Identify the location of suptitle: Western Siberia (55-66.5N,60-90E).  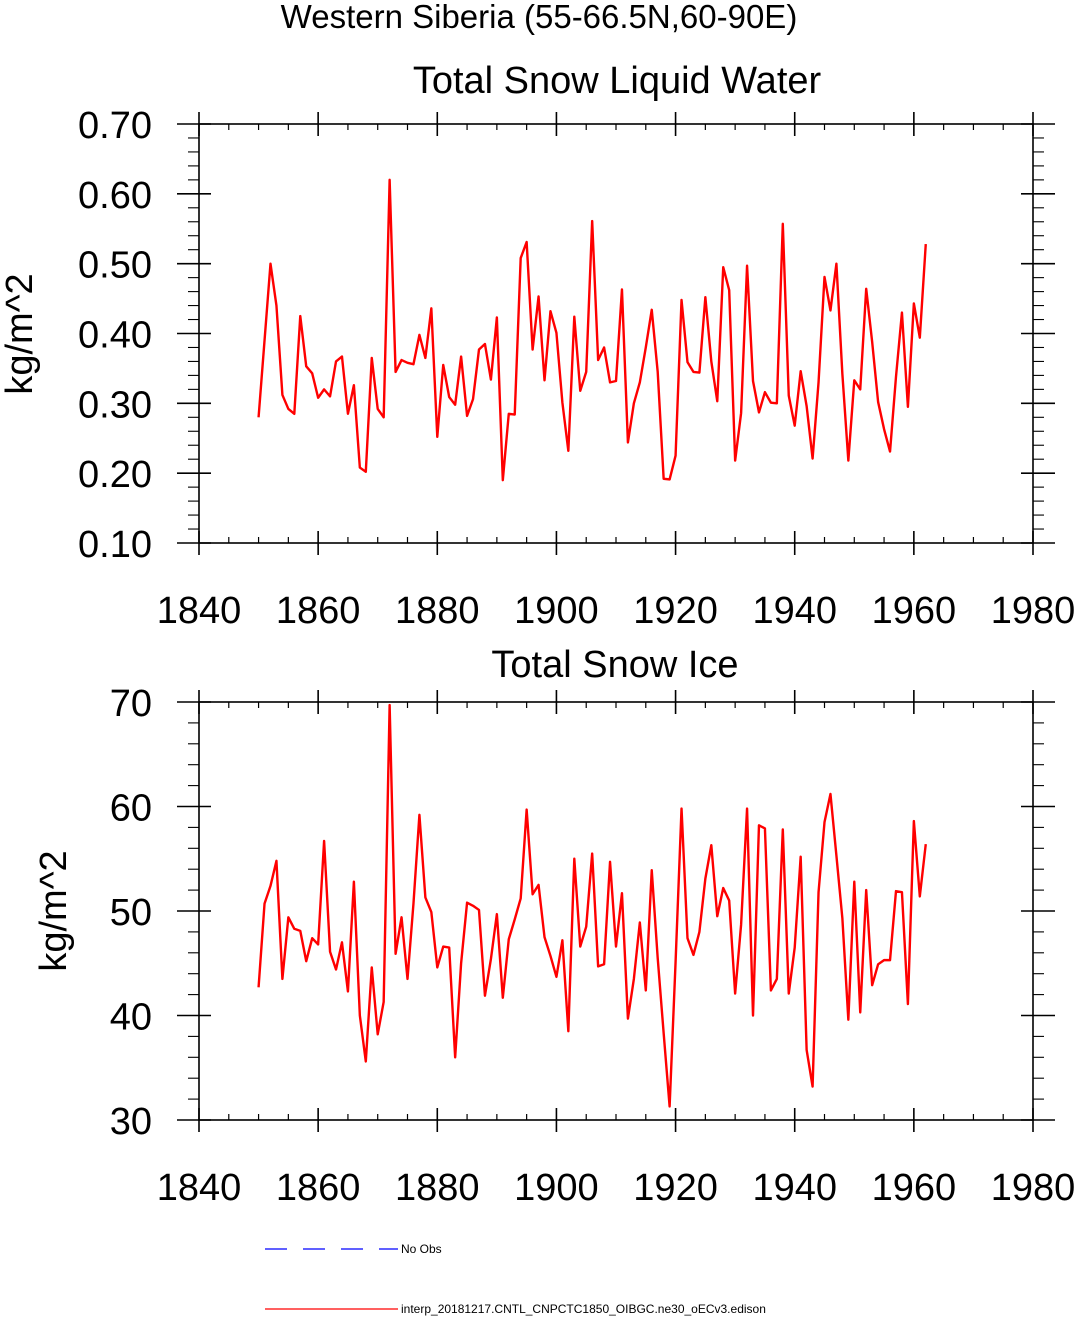
(539, 17).